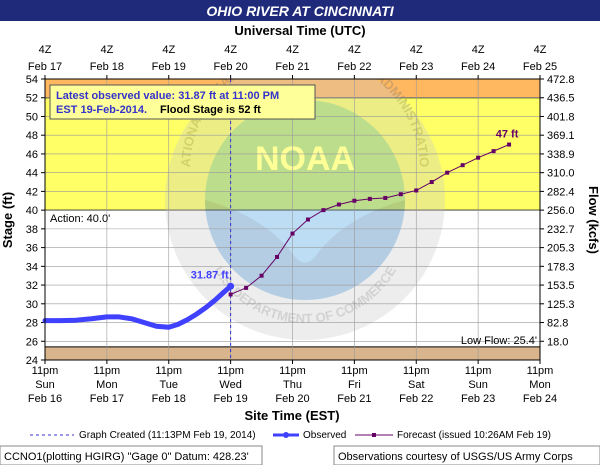  What do you see at coordinates (300, 10) in the screenshot?
I see `title-bar` at bounding box center [300, 10].